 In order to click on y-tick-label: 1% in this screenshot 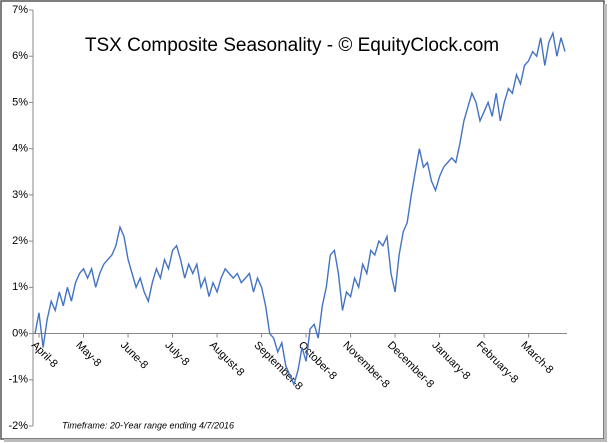, I will do `click(20, 287)`.